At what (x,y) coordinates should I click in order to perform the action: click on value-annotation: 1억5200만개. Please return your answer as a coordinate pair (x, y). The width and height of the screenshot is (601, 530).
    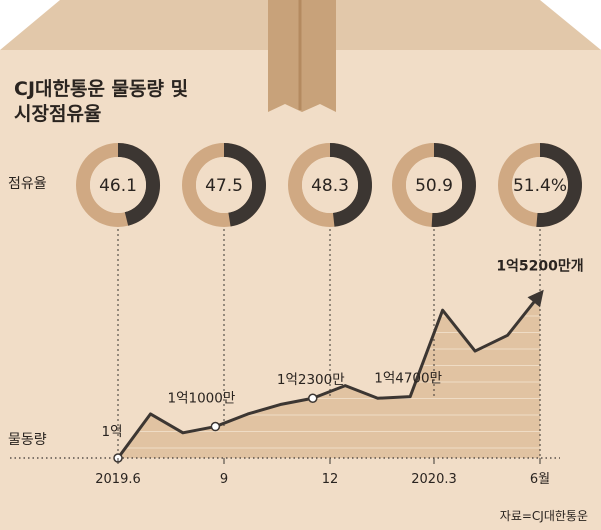
    Looking at the image, I should click on (539, 266).